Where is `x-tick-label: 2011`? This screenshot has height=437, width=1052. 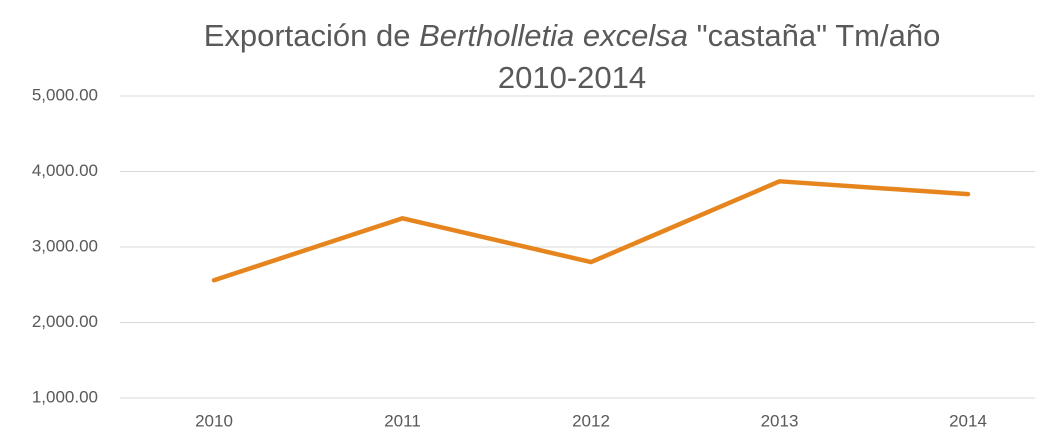 x-tick-label: 2011 is located at coordinates (402, 420).